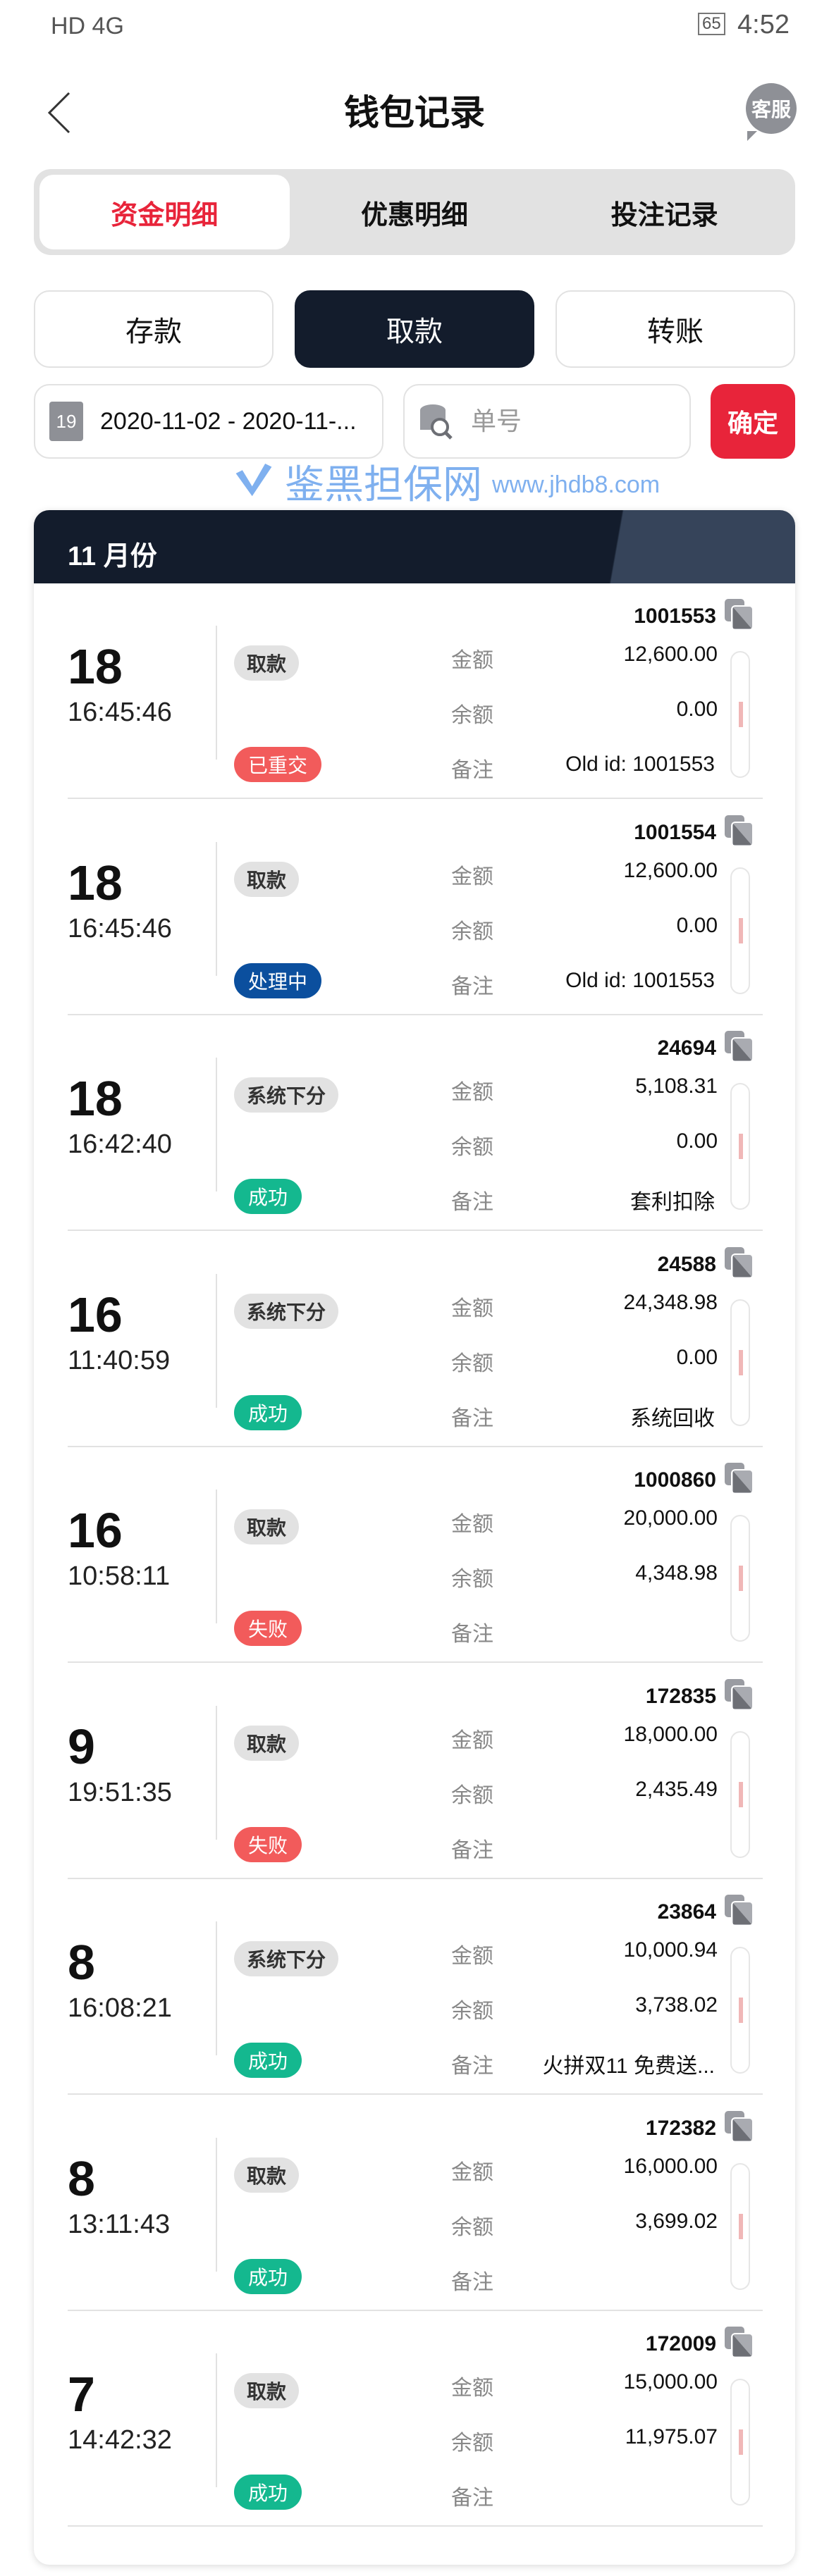 The width and height of the screenshot is (829, 2576). What do you see at coordinates (672, 1202) in the screenshot?
I see `remark-value: 套利扣除` at bounding box center [672, 1202].